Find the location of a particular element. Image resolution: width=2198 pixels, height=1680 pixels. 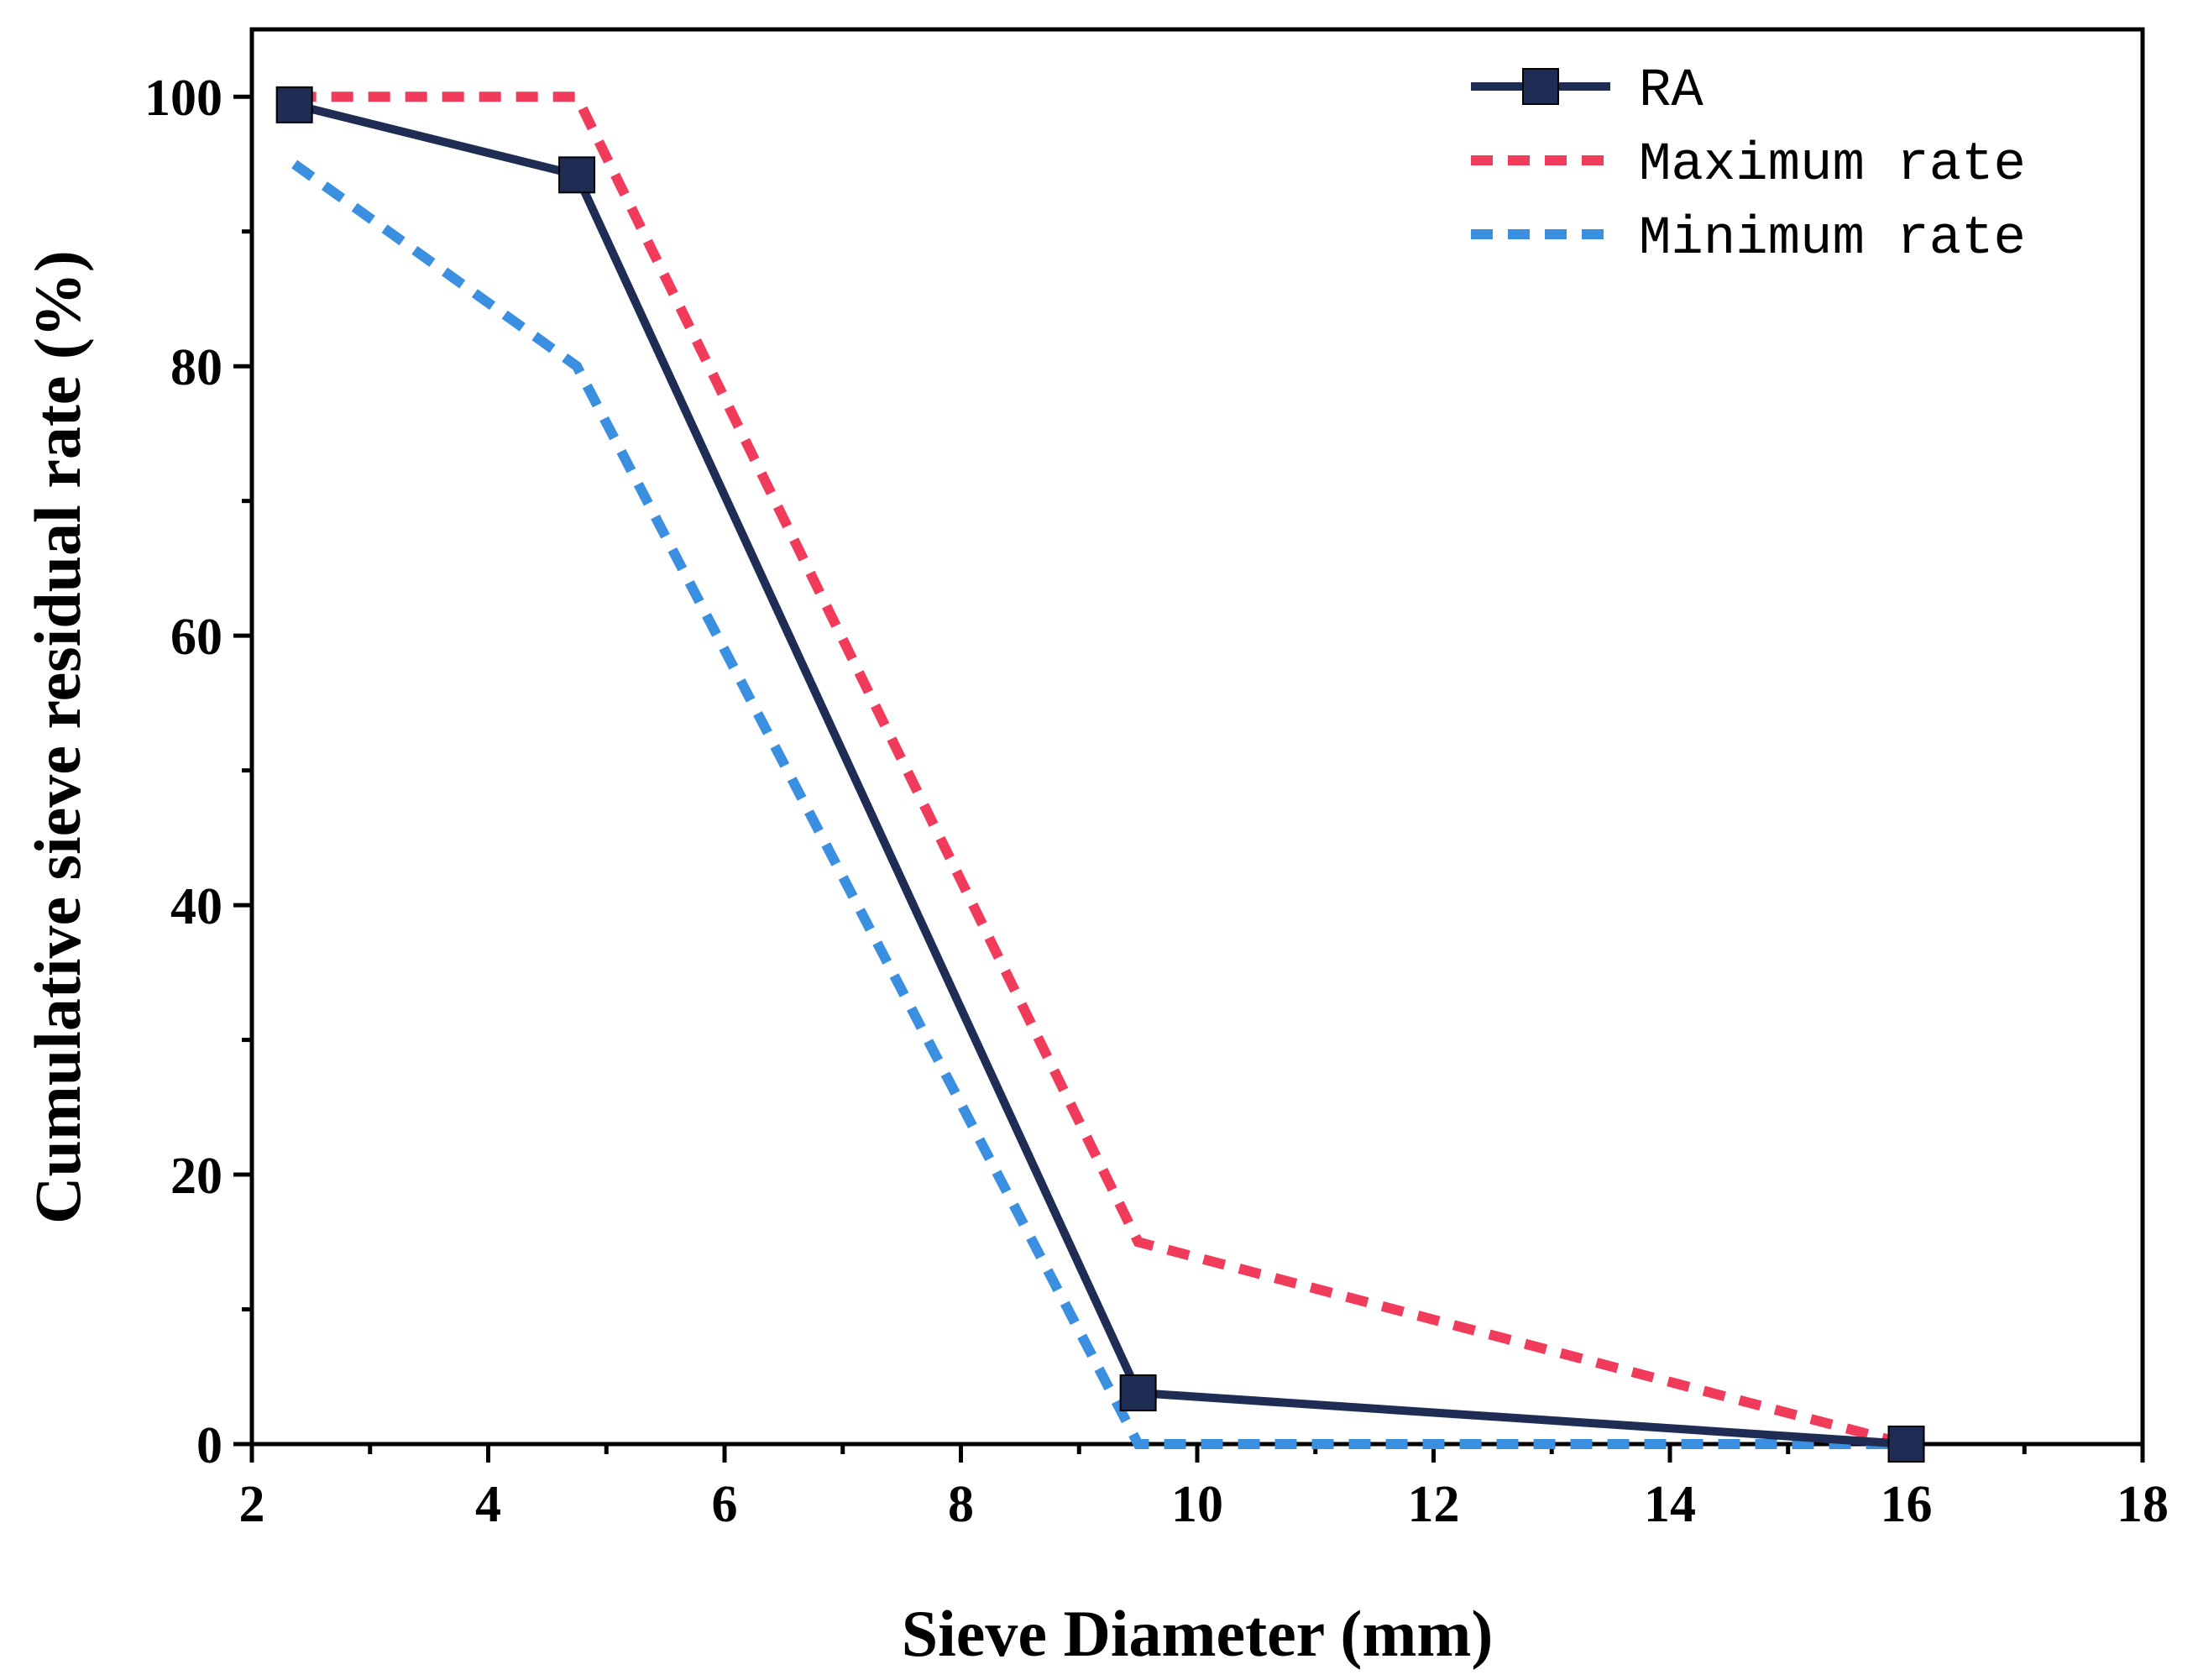

x-tick-label: 2 is located at coordinates (252, 1504).